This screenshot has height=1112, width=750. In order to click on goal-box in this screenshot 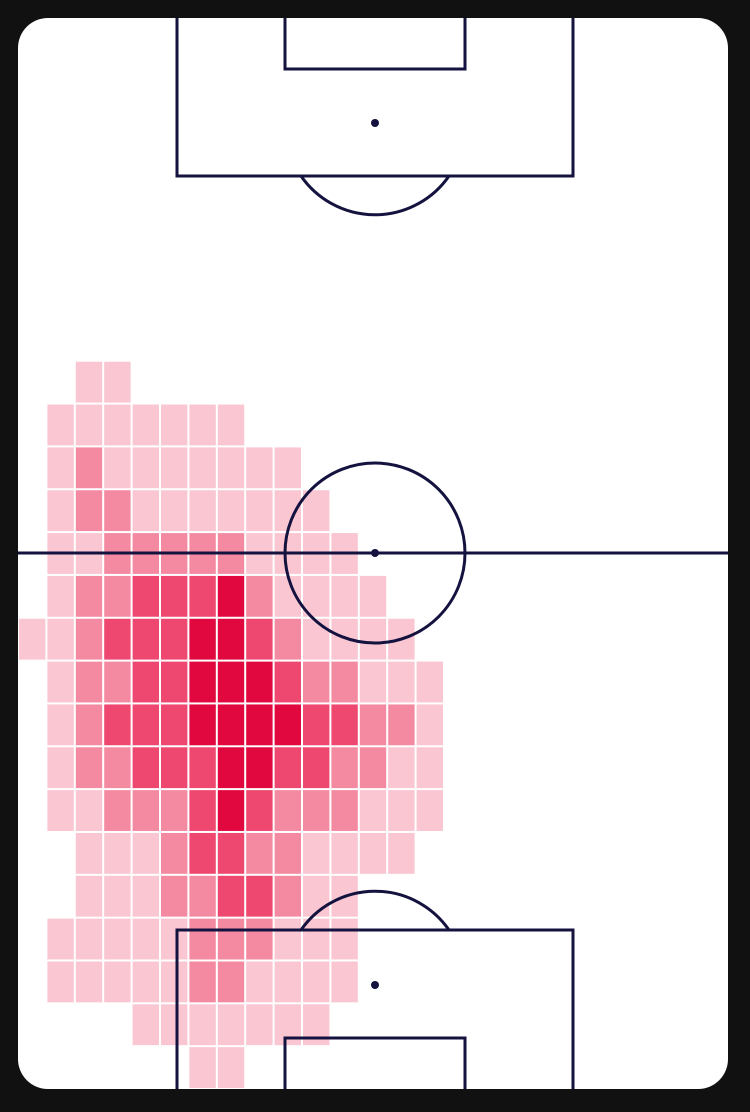, I will do `click(375, 44)`.